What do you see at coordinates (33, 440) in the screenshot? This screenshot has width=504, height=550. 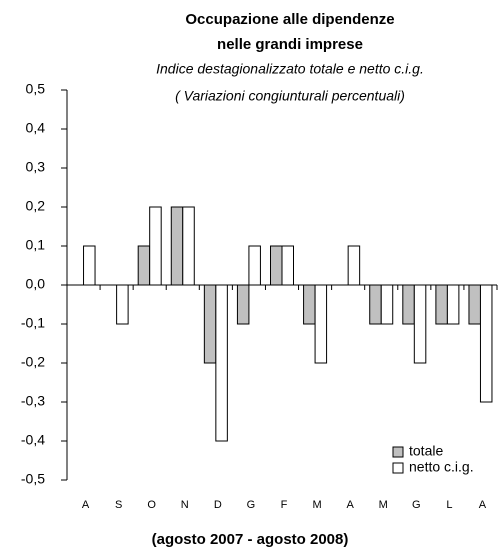 I see `y-tick-label: -0,4` at bounding box center [33, 440].